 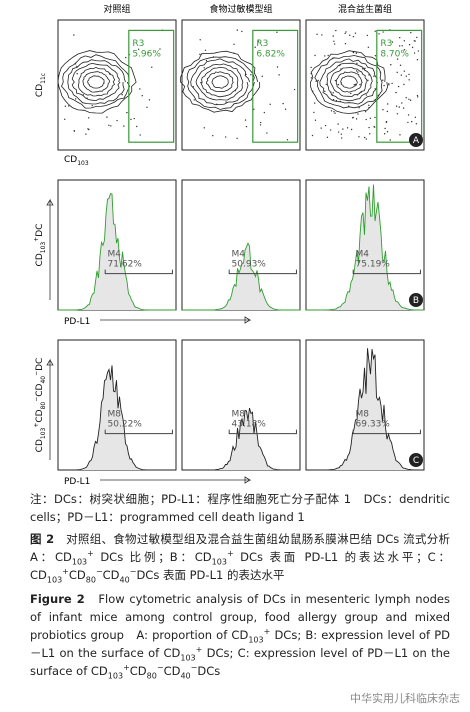 I want to click on label-part: CD, so click(x=40, y=415).